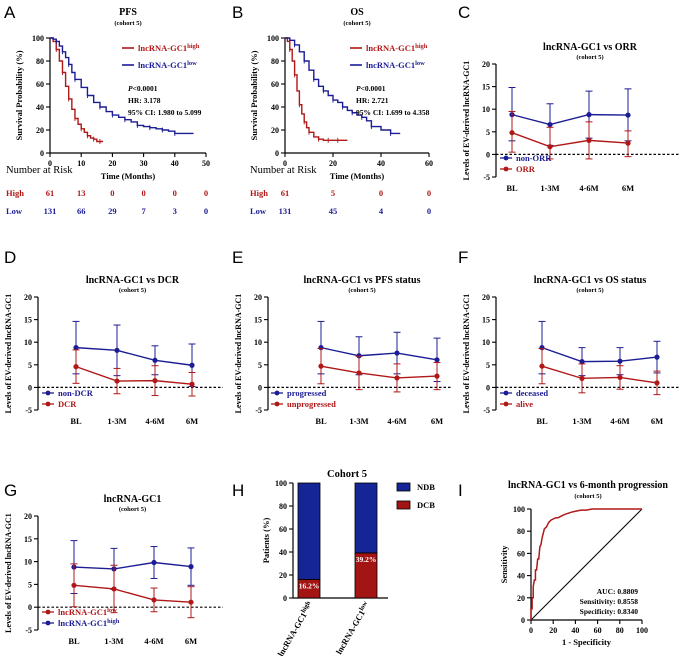  Describe the element at coordinates (273, 38) in the screenshot. I see `y-tick-label: 100` at that location.